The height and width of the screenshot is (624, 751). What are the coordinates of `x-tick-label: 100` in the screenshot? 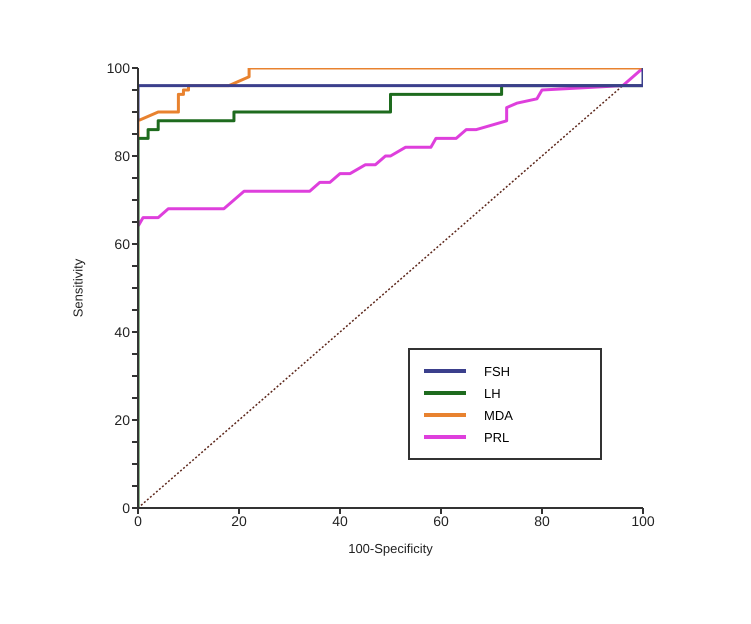 It's located at (643, 520).